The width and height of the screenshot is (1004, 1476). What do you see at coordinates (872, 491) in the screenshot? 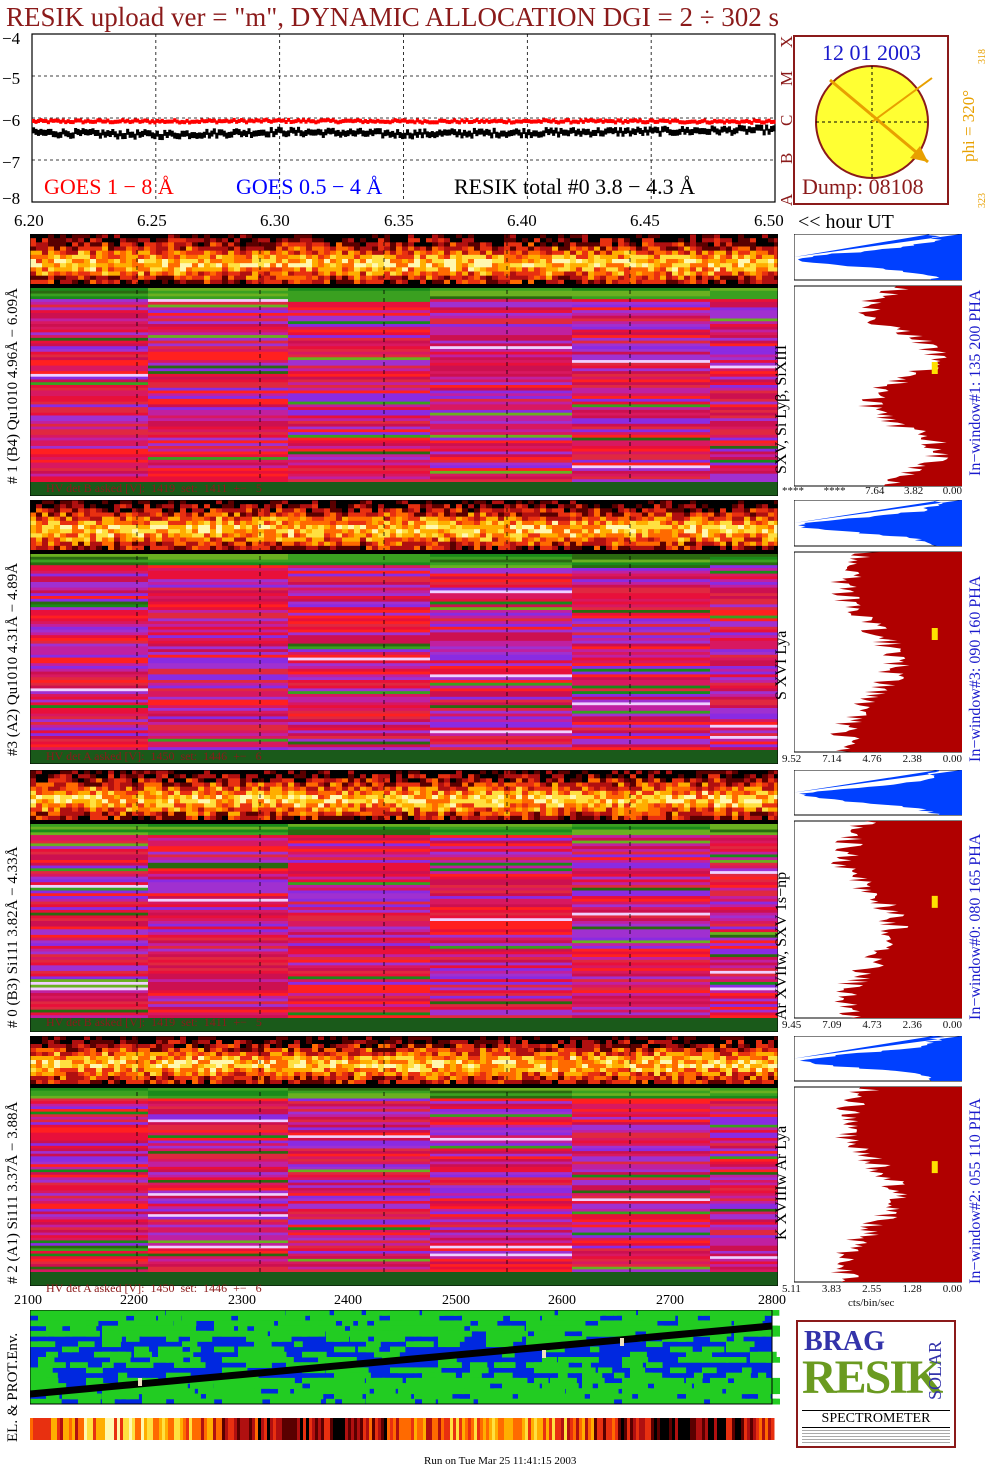
I see `pha-ticks-1: **** **** 7.64 3.82 0.00` at bounding box center [872, 491].